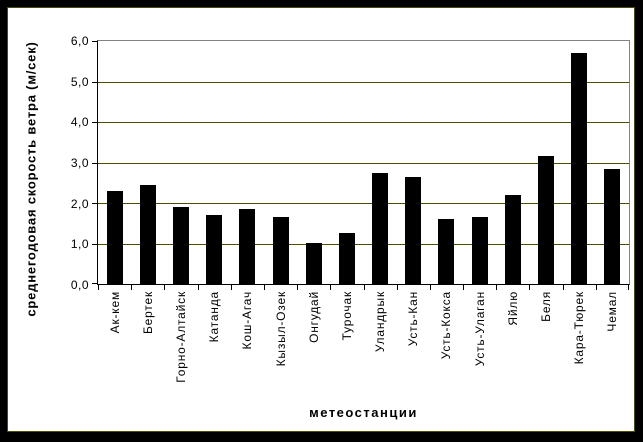  What do you see at coordinates (546, 306) in the screenshot?
I see `category-label: Беля` at bounding box center [546, 306].